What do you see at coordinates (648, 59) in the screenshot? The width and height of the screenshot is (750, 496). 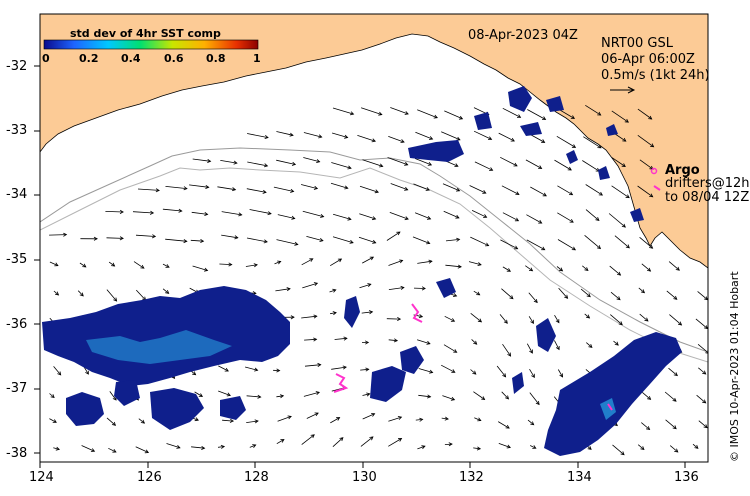 I see `valid-time-label: 06-Apr 06:00Z` at bounding box center [648, 59].